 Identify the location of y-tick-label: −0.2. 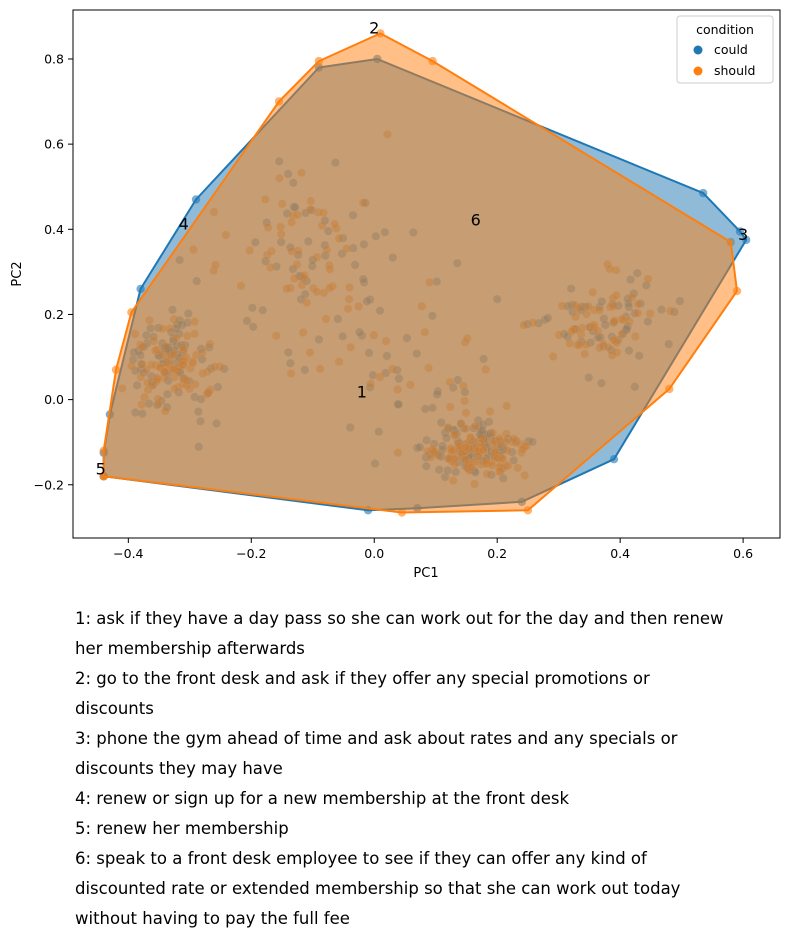
(49, 484).